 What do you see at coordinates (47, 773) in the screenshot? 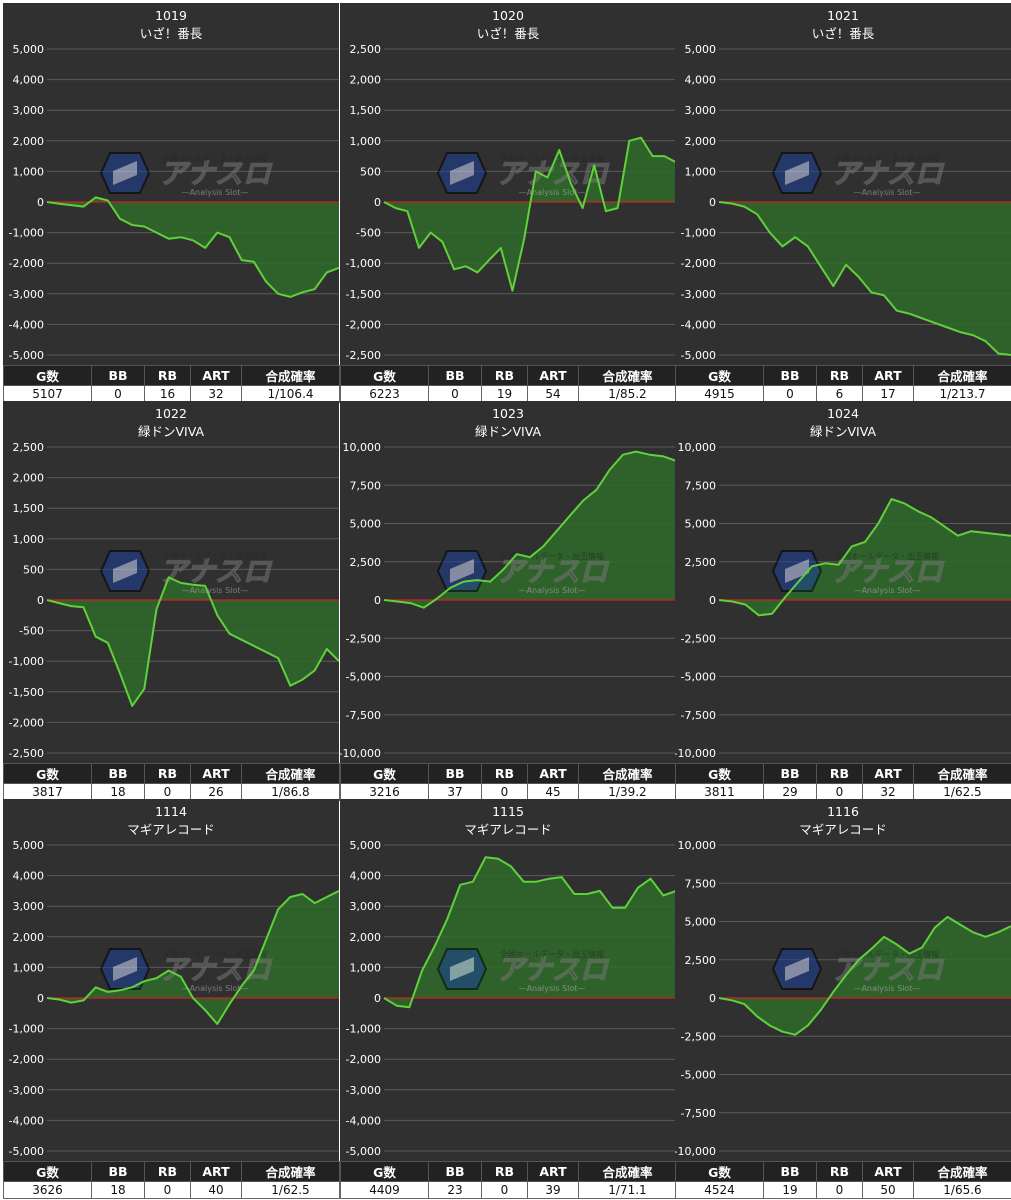
I see `games-header: G数` at bounding box center [47, 773].